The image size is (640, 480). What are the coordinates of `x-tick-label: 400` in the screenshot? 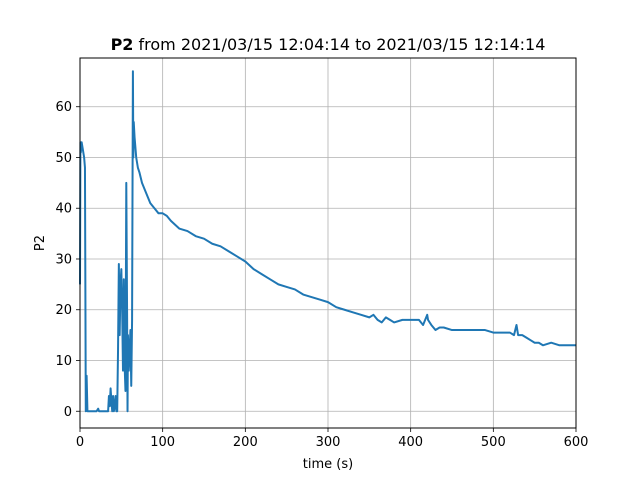 It's located at (410, 442).